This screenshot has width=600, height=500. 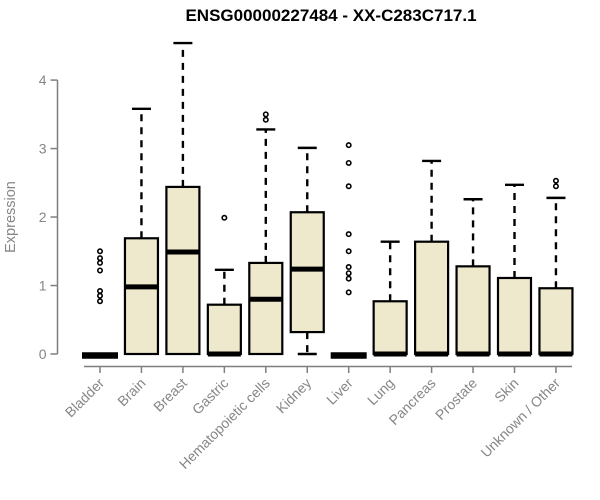 I want to click on y-tick-label-3: 3, so click(x=43, y=149).